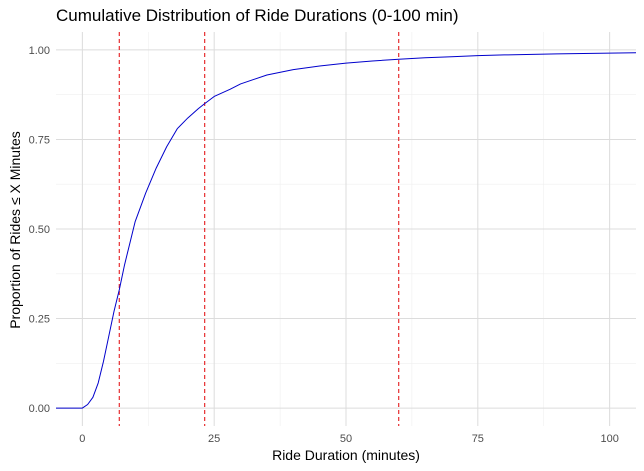  Describe the element at coordinates (609, 439) in the screenshot. I see `x-tick-label: 100` at that location.